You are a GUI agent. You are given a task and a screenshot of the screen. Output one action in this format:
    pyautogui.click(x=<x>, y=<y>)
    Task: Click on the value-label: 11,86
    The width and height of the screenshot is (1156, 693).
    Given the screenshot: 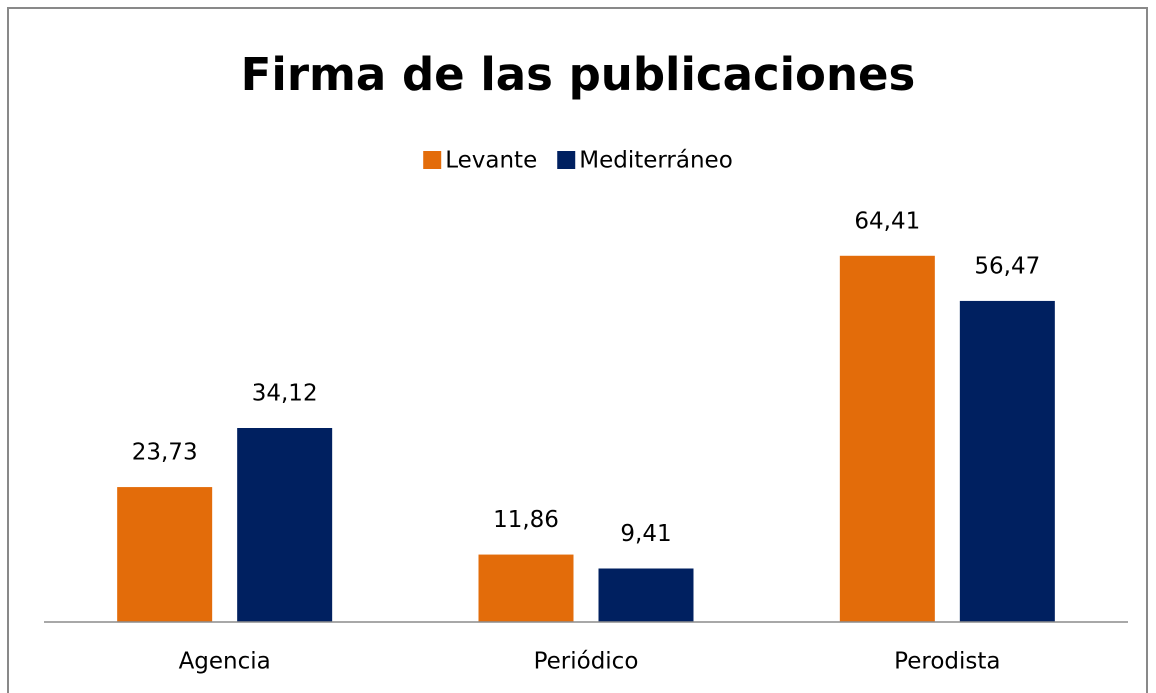 What is the action you would take?
    pyautogui.click(x=526, y=520)
    